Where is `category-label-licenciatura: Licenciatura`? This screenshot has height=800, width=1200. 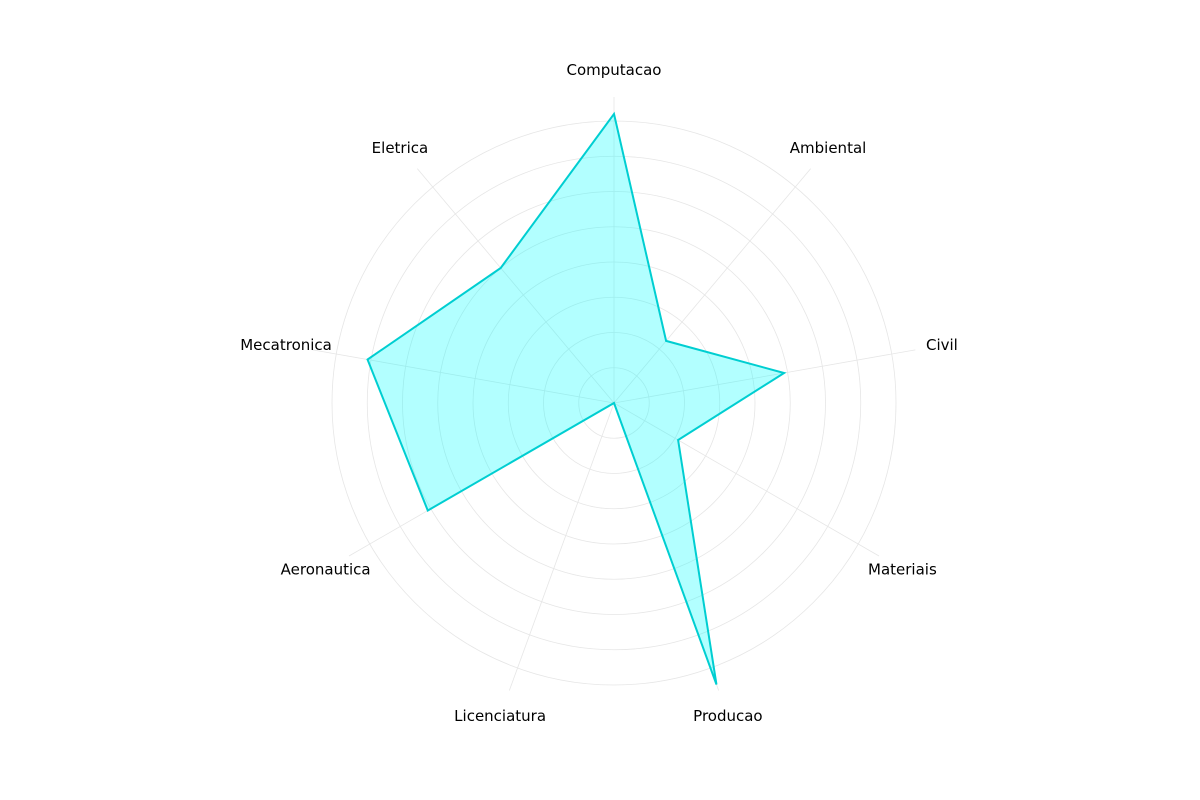
category-label-licenciatura: Licenciatura is located at coordinates (500, 716).